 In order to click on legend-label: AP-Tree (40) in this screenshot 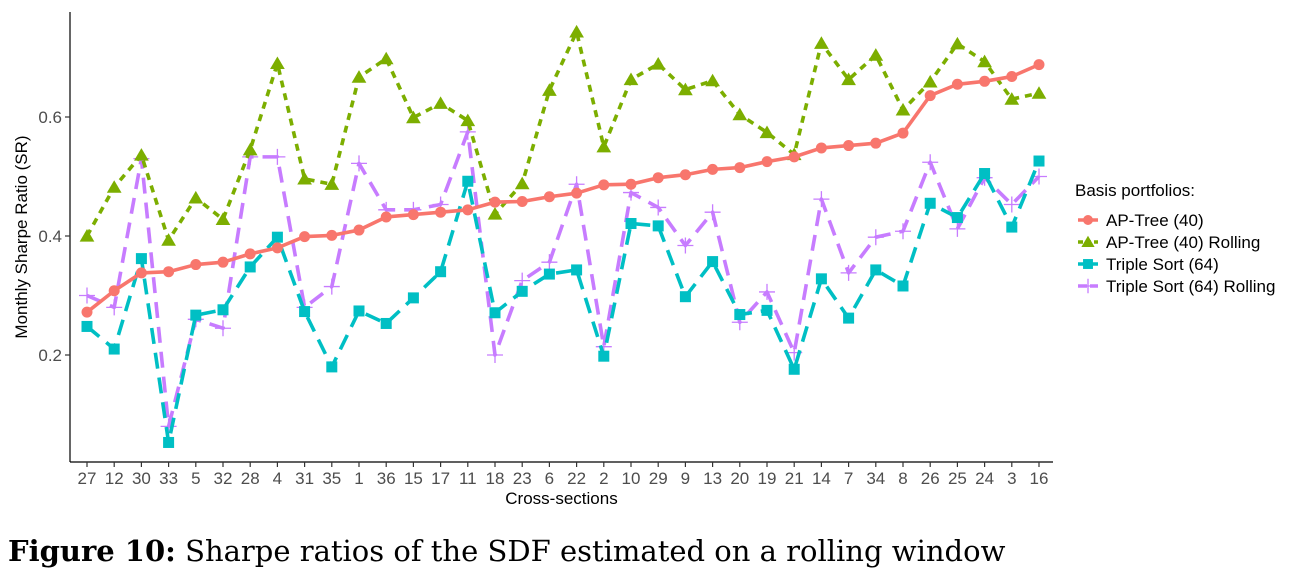, I will do `click(1155, 220)`.